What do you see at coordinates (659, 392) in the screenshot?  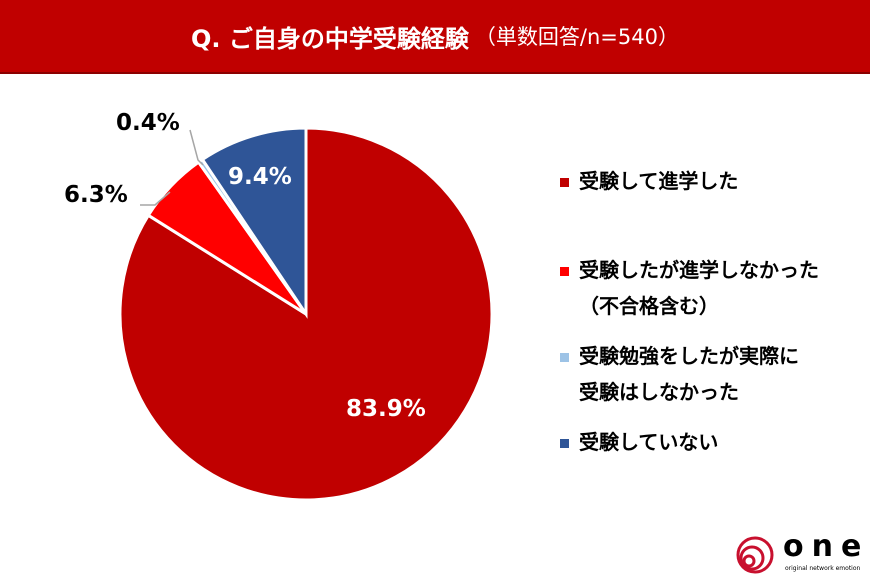 I see `legend-text: 受験はしなかった` at bounding box center [659, 392].